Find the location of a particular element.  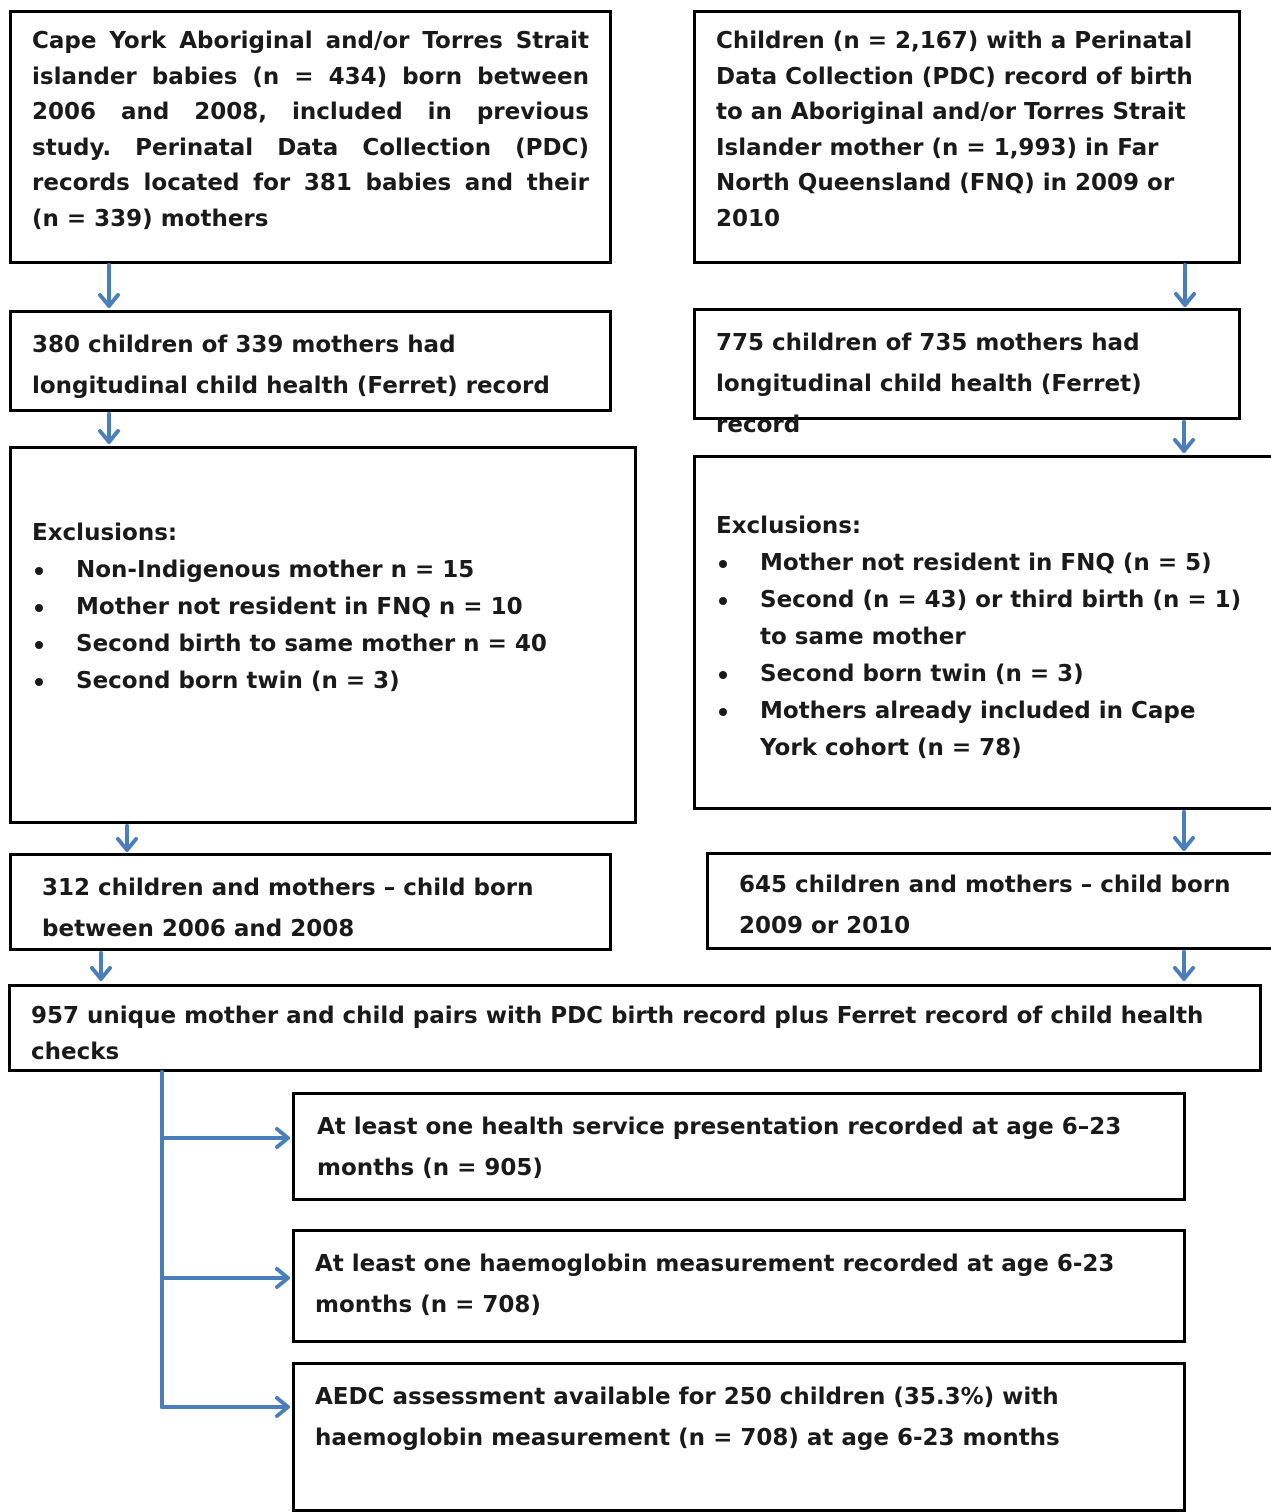

list-item: Second birth to same mother n = 40 is located at coordinates (323, 644).